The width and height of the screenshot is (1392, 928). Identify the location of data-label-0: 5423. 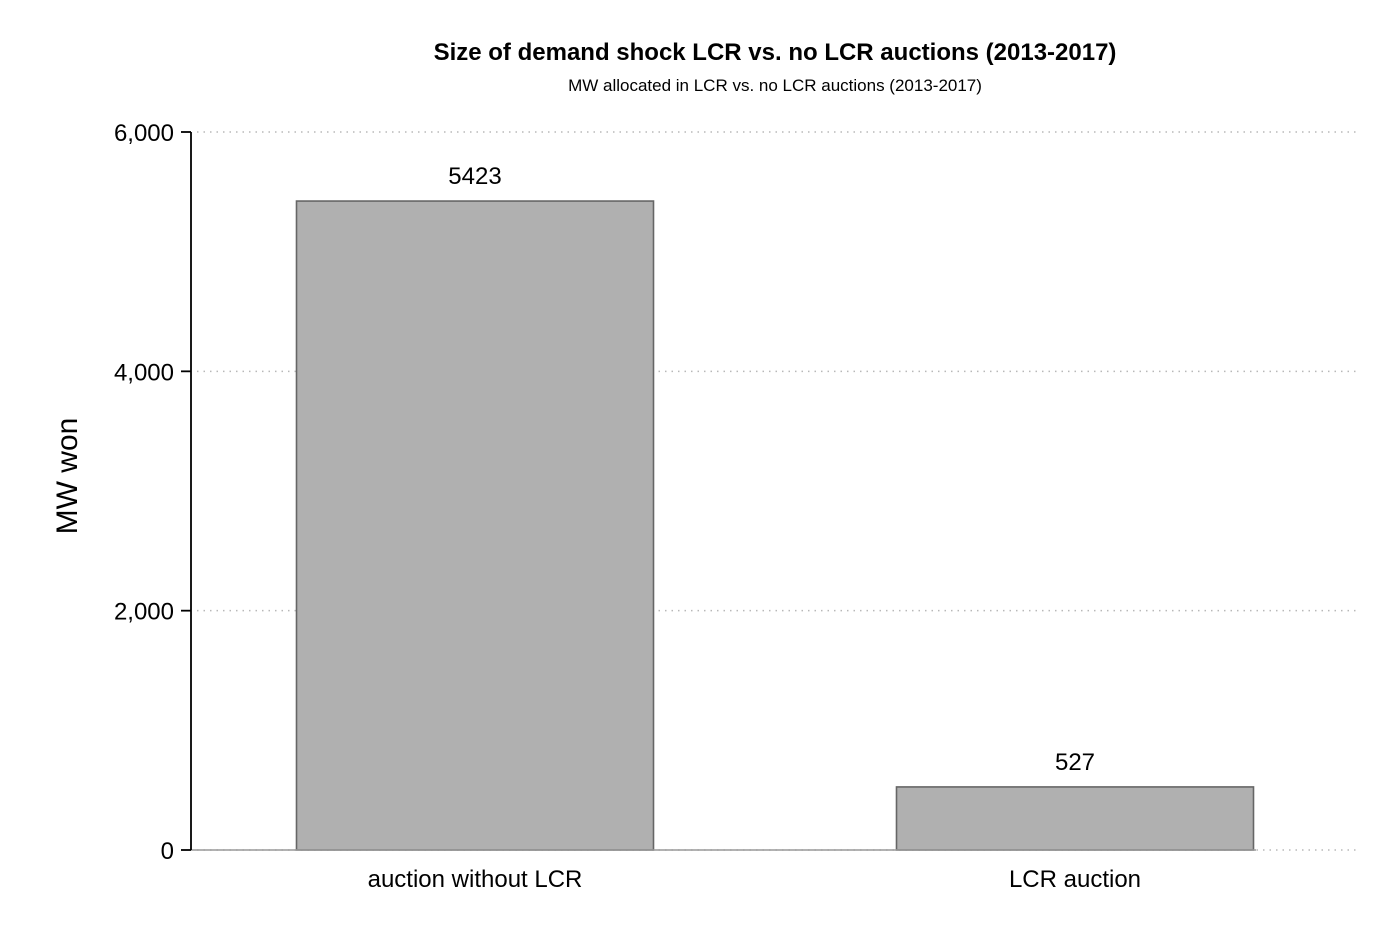
(474, 176).